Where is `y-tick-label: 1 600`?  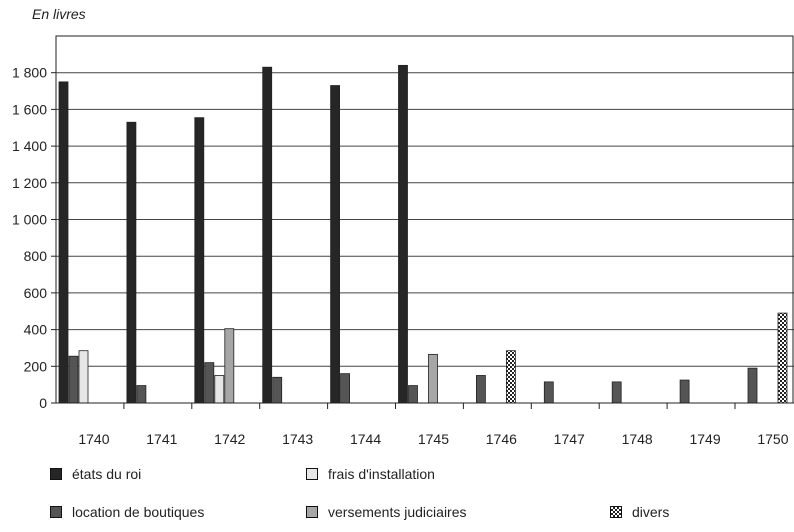 y-tick-label: 1 600 is located at coordinates (29, 109).